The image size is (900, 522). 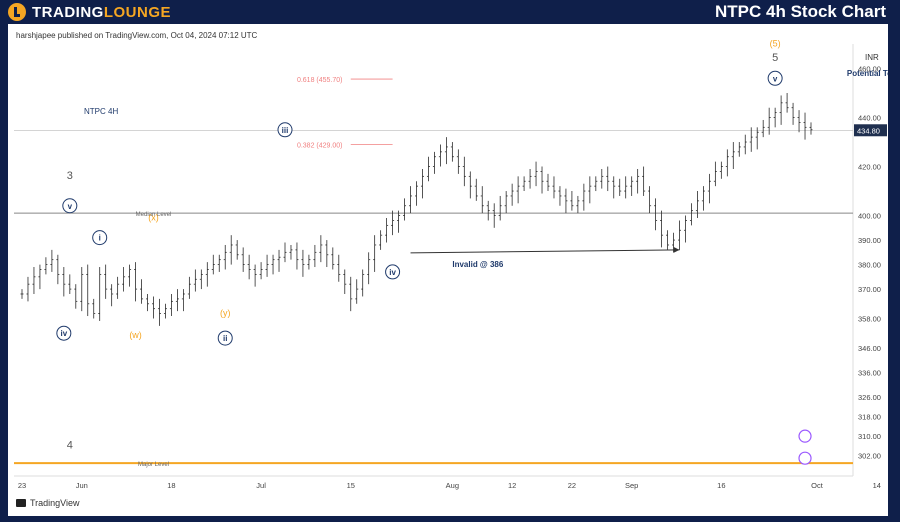 I want to click on y-tick-label: 326.00, so click(x=869, y=397).